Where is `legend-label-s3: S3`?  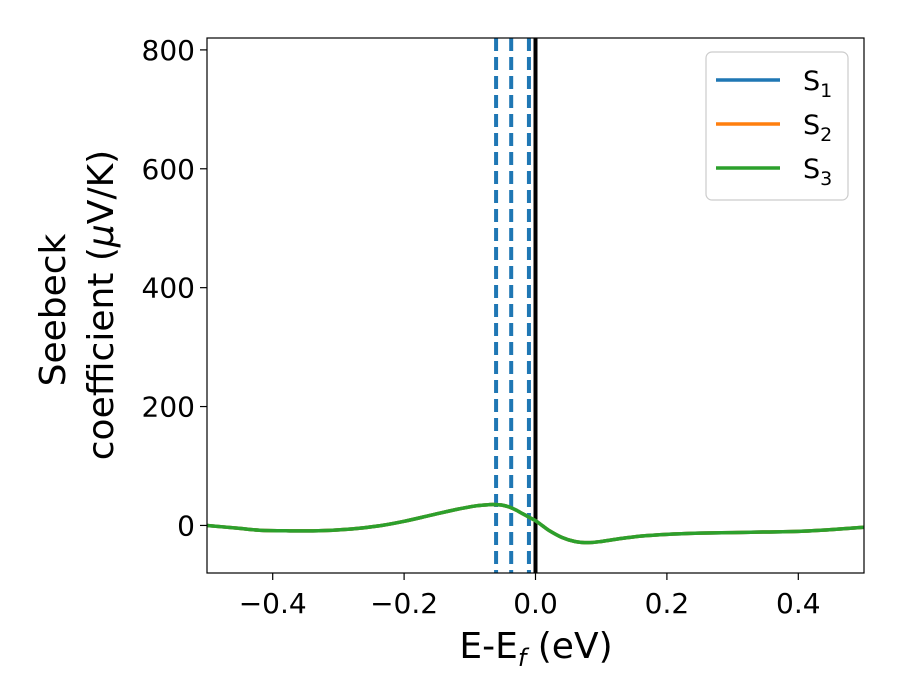 legend-label-s3: S3 is located at coordinates (817, 172).